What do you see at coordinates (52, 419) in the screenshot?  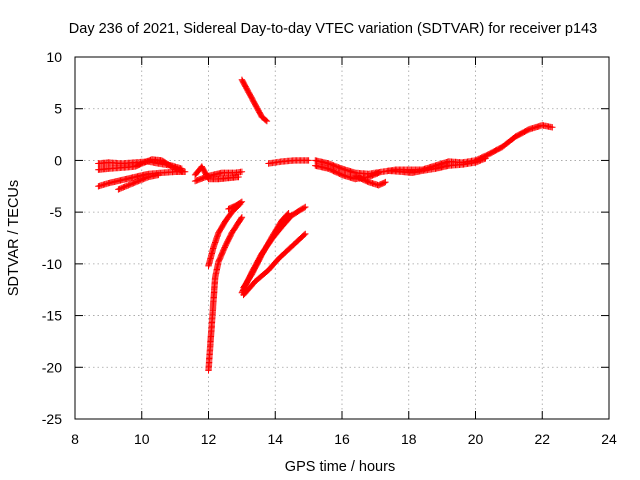 I see `y-tick-label: -25` at bounding box center [52, 419].